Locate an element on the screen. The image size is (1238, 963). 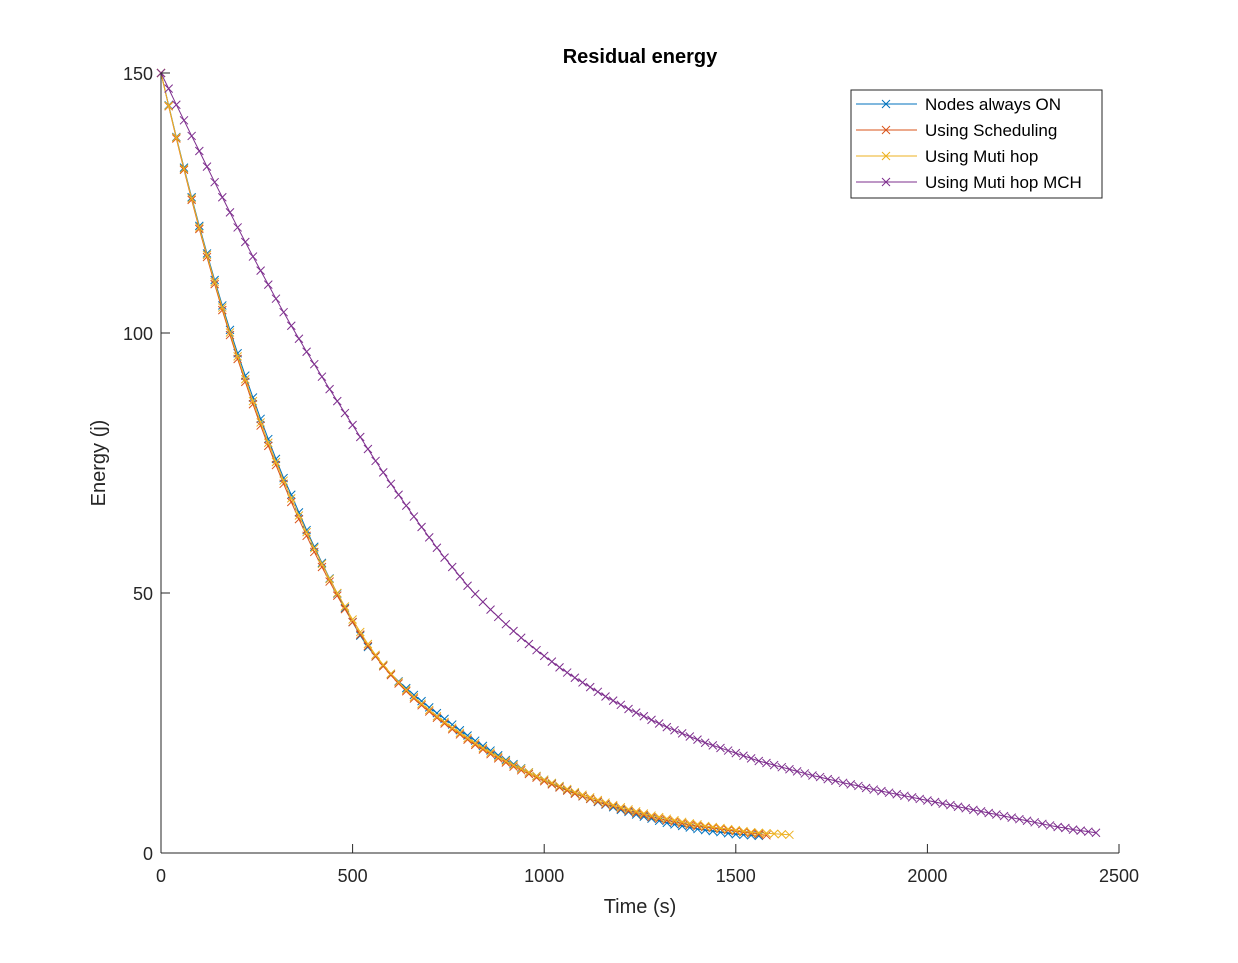
y-tick-label: 0 is located at coordinates (148, 854).